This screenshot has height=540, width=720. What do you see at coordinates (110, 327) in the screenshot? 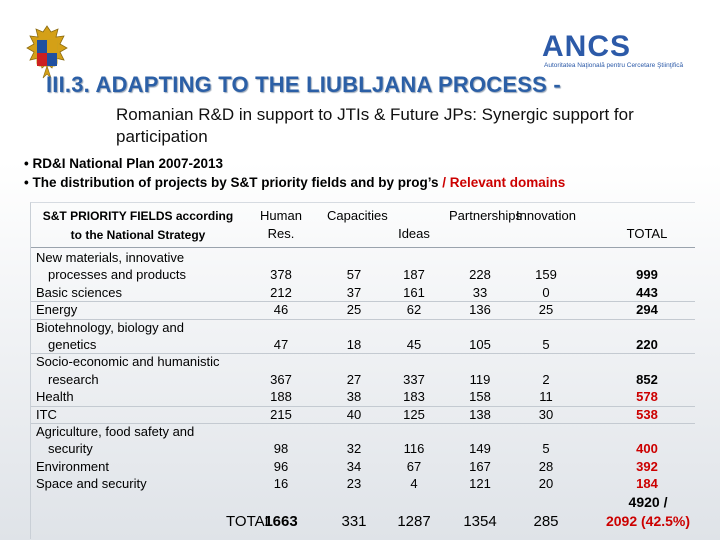
I see `field-label: Biotehnology, biology and` at bounding box center [110, 327].